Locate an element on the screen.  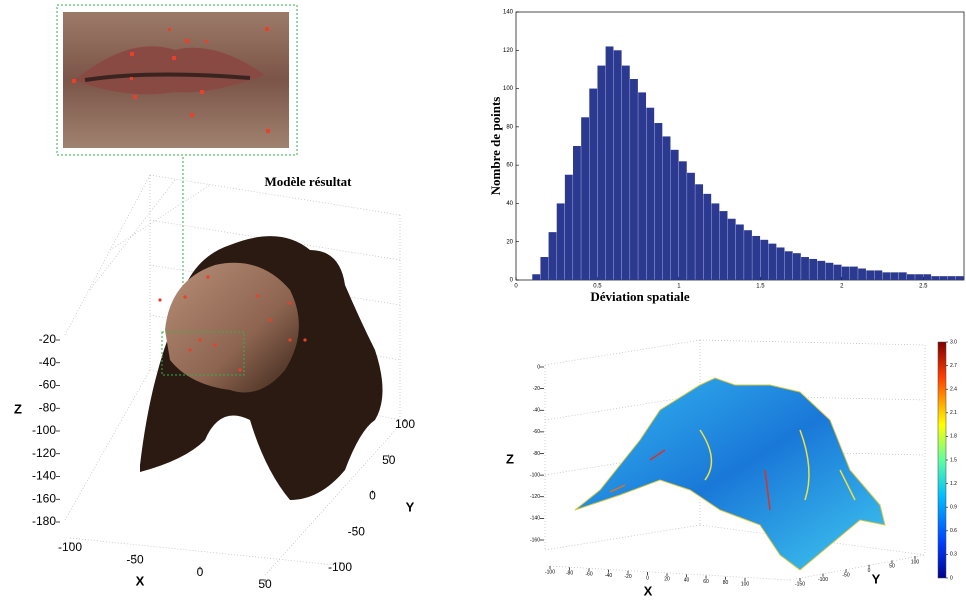
z-tick-label: -40 is located at coordinates (536, 411).